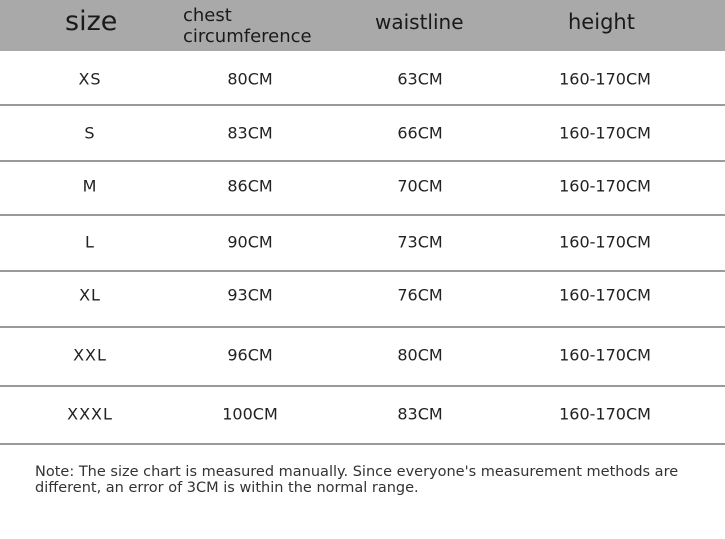 Image resolution: width=725 pixels, height=539 pixels. What do you see at coordinates (90, 186) in the screenshot?
I see `cell-size: M` at bounding box center [90, 186].